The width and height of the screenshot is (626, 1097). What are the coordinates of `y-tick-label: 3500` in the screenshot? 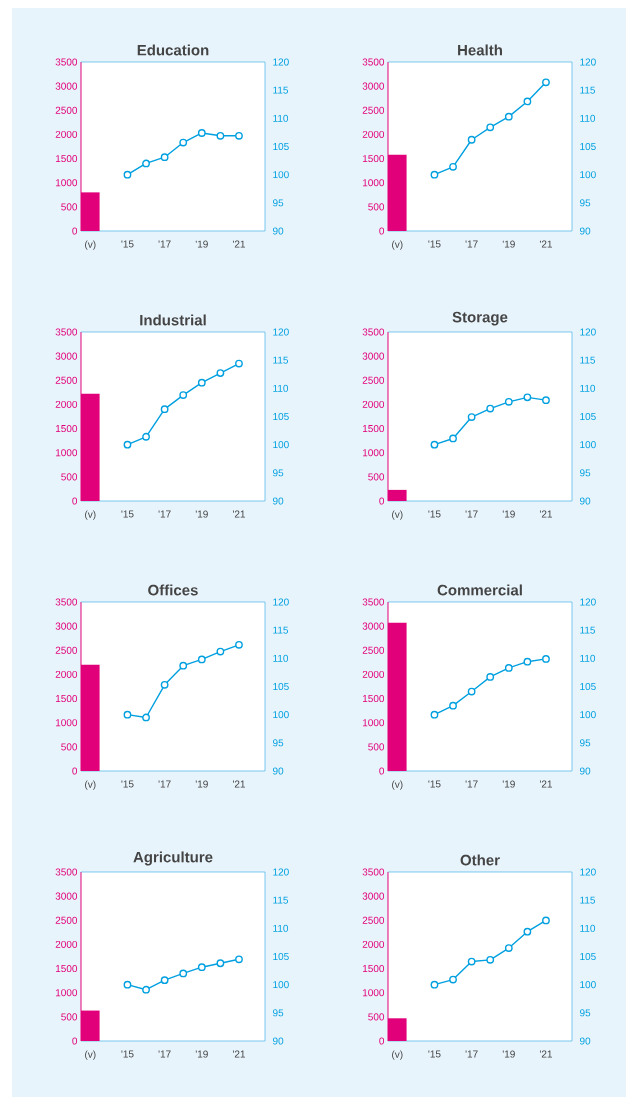 It's located at (373, 332).